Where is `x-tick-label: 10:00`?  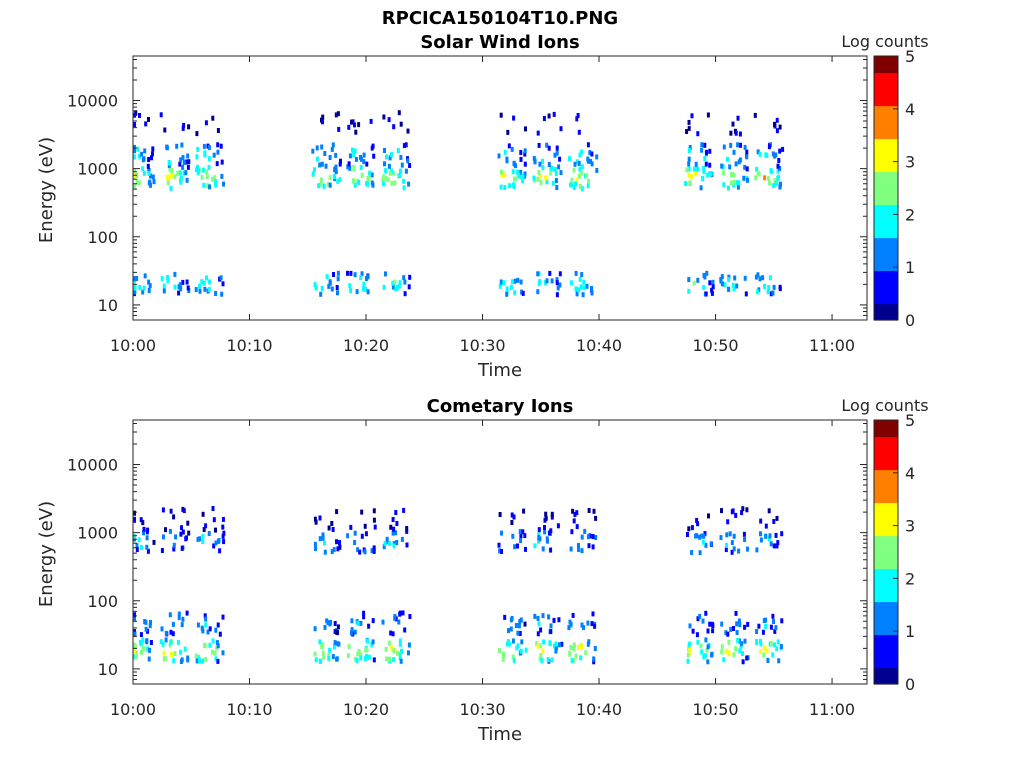 x-tick-label: 10:00 is located at coordinates (133, 709).